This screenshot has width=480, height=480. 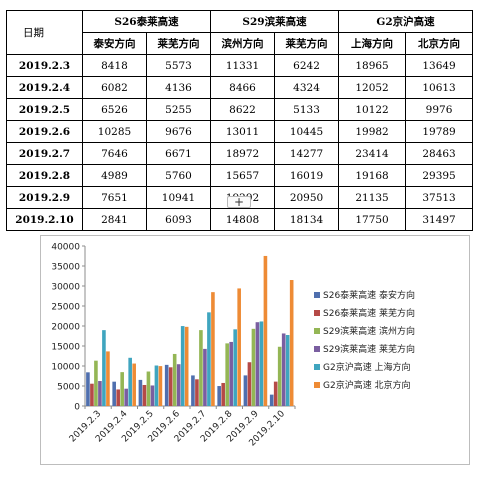 I want to click on value-cell: 4324, so click(x=307, y=87).